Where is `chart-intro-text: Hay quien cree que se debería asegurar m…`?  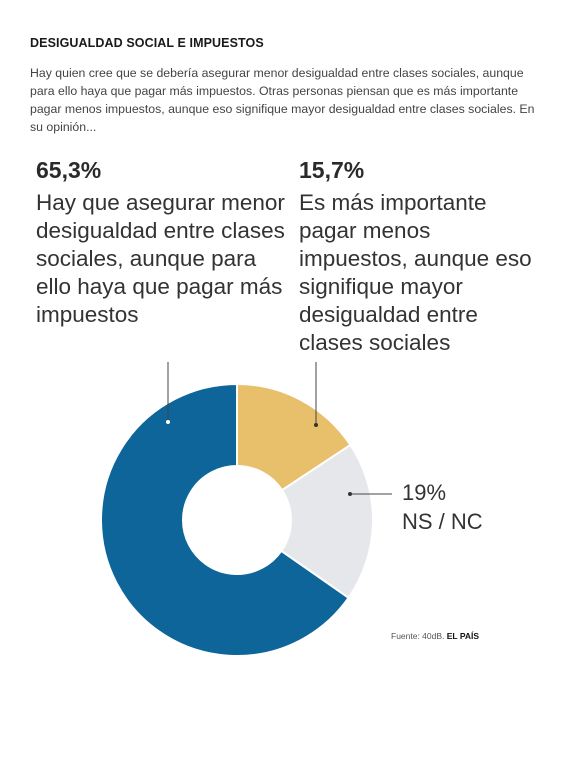
chart-intro-text: Hay quien cree que se debería asegurar m… is located at coordinates (282, 100).